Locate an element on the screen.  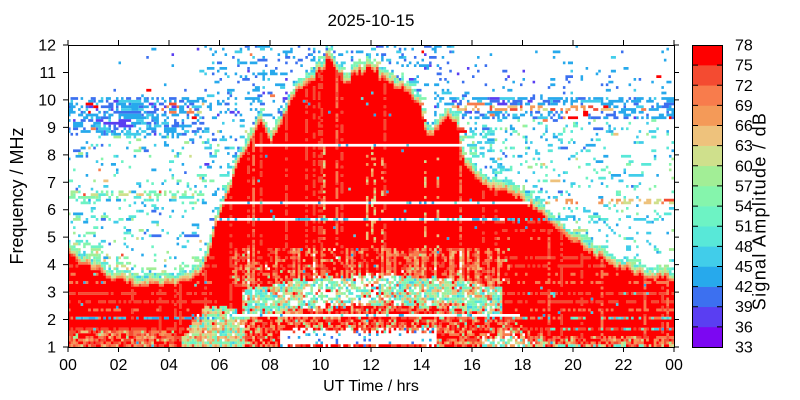
svg-text: 54 is located at coordinates (744, 207).